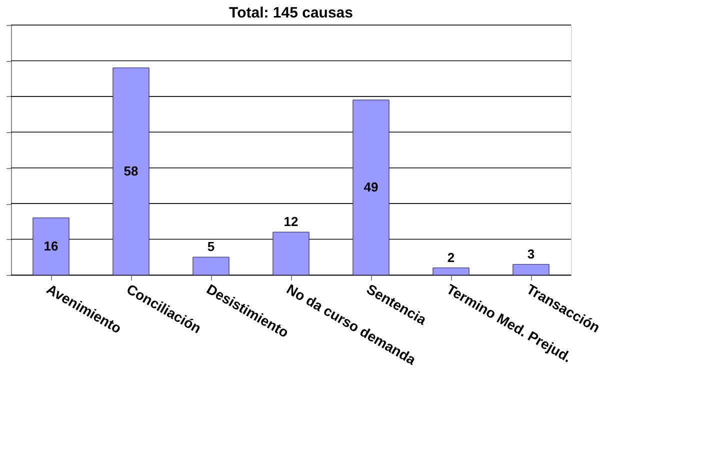 The image size is (709, 456). Describe the element at coordinates (371, 187) in the screenshot. I see `data-label: 49` at that location.